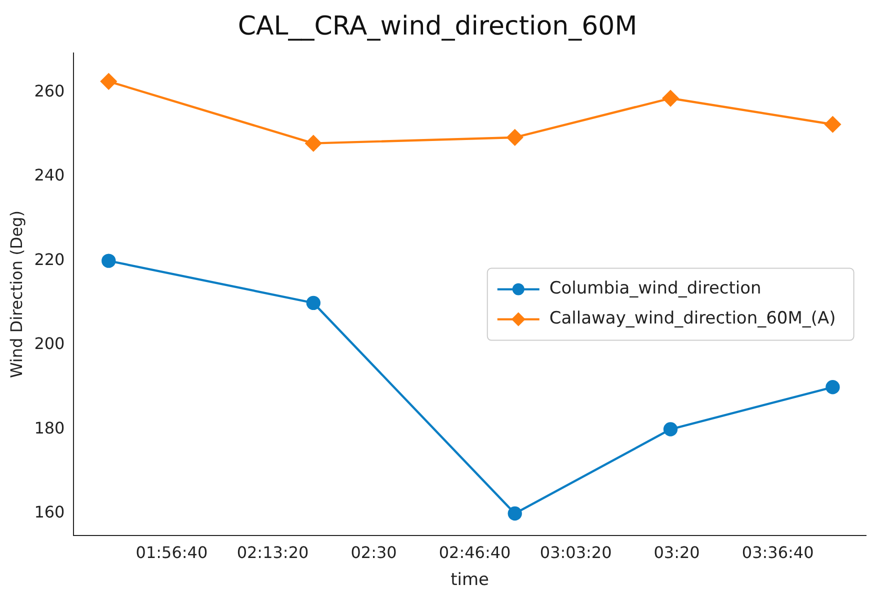 The height and width of the screenshot is (599, 875). I want to click on x-tick-label: 02:30, so click(373, 552).